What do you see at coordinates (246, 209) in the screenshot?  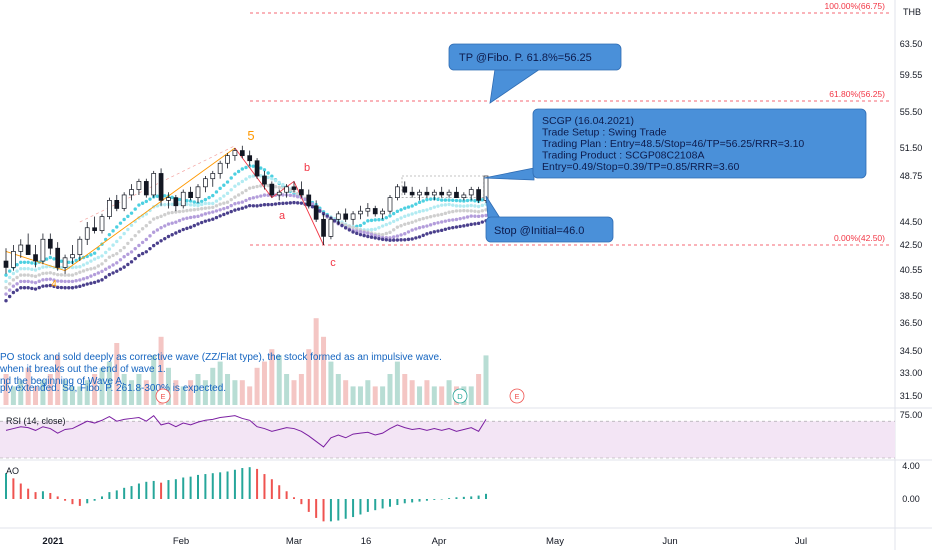 I see `candles` at bounding box center [246, 209].